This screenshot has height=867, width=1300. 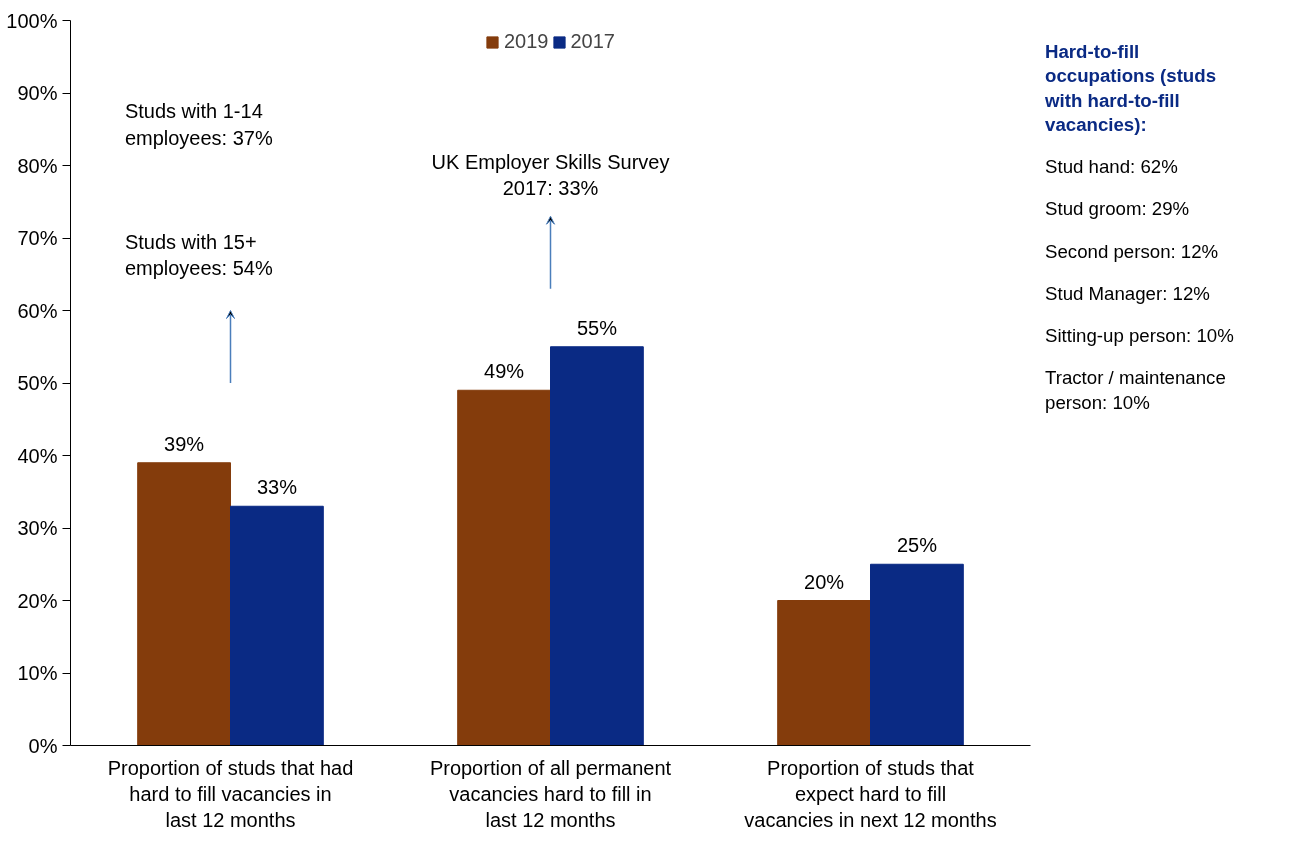 What do you see at coordinates (1136, 390) in the screenshot?
I see `text: Tractor / maintenance person: 10%` at bounding box center [1136, 390].